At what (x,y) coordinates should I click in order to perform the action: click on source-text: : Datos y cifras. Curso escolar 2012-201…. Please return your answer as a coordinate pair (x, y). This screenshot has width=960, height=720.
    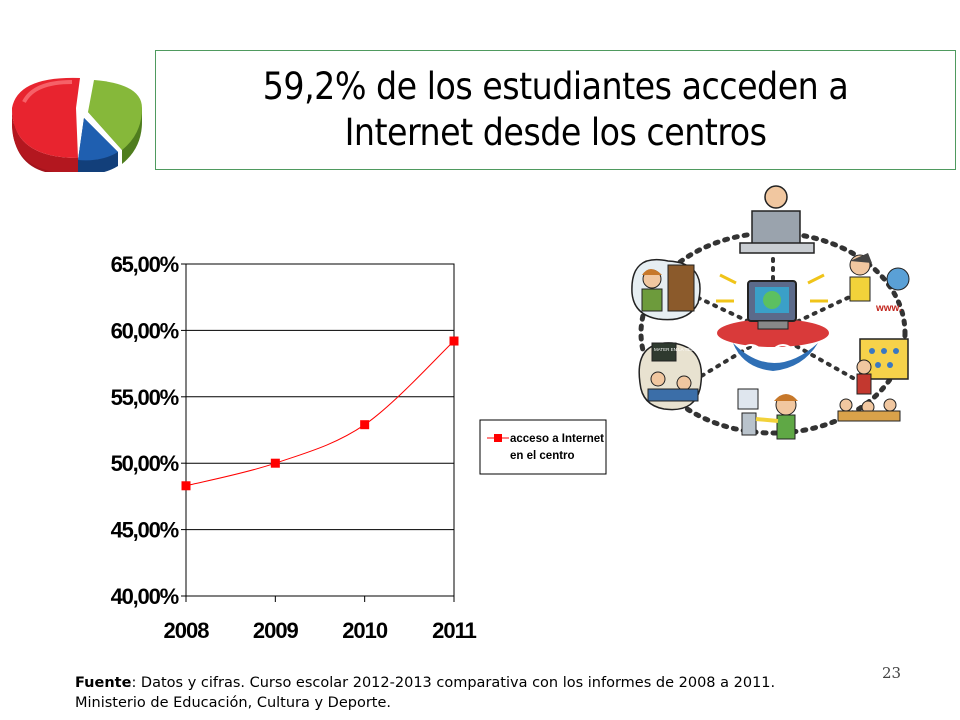
    Looking at the image, I should click on (453, 683).